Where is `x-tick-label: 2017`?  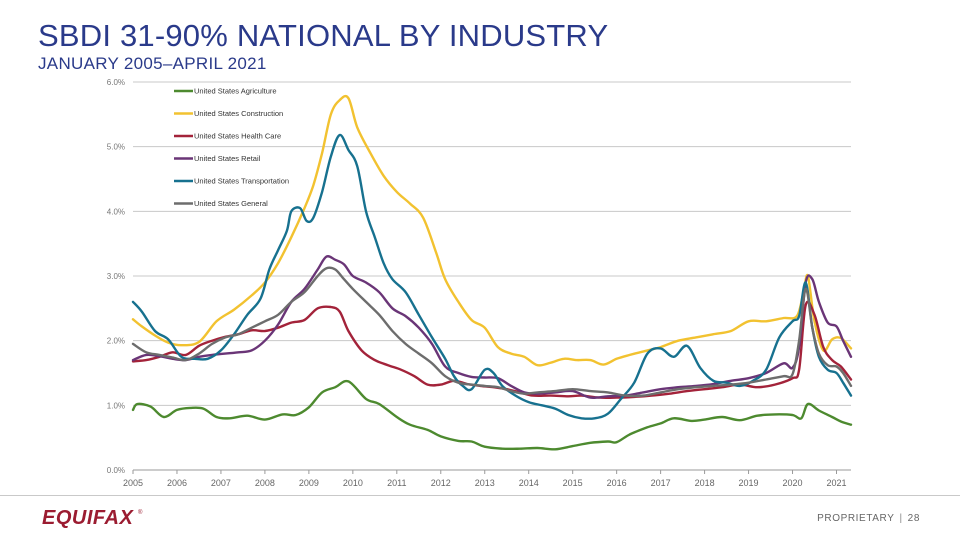 x-tick-label: 2017 is located at coordinates (661, 483).